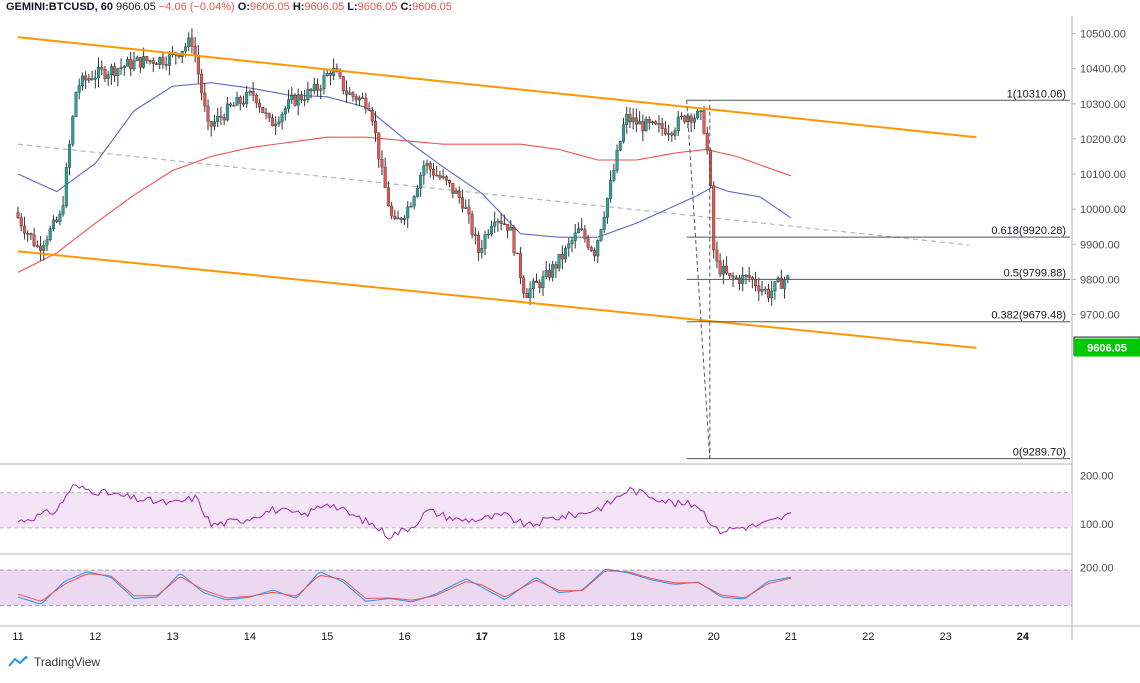 The width and height of the screenshot is (1140, 683). What do you see at coordinates (1023, 637) in the screenshot?
I see `time-tick-label: 24` at bounding box center [1023, 637].